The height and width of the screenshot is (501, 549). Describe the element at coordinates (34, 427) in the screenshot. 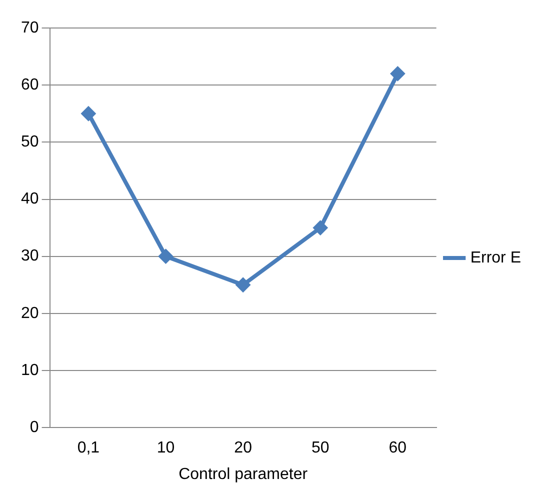

I see `y-tick-label: 0` at that location.